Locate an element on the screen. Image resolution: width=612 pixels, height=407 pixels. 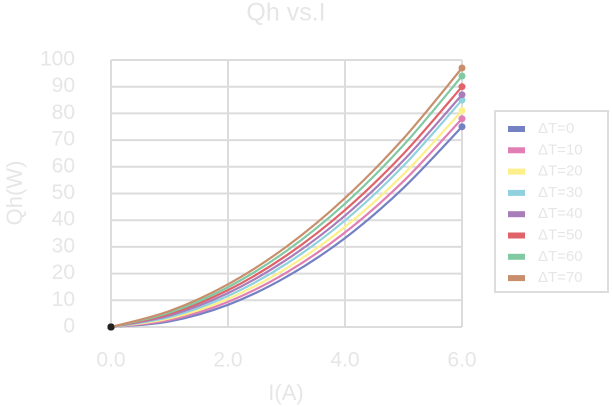
y-tick-label: 30 is located at coordinates (63, 245).